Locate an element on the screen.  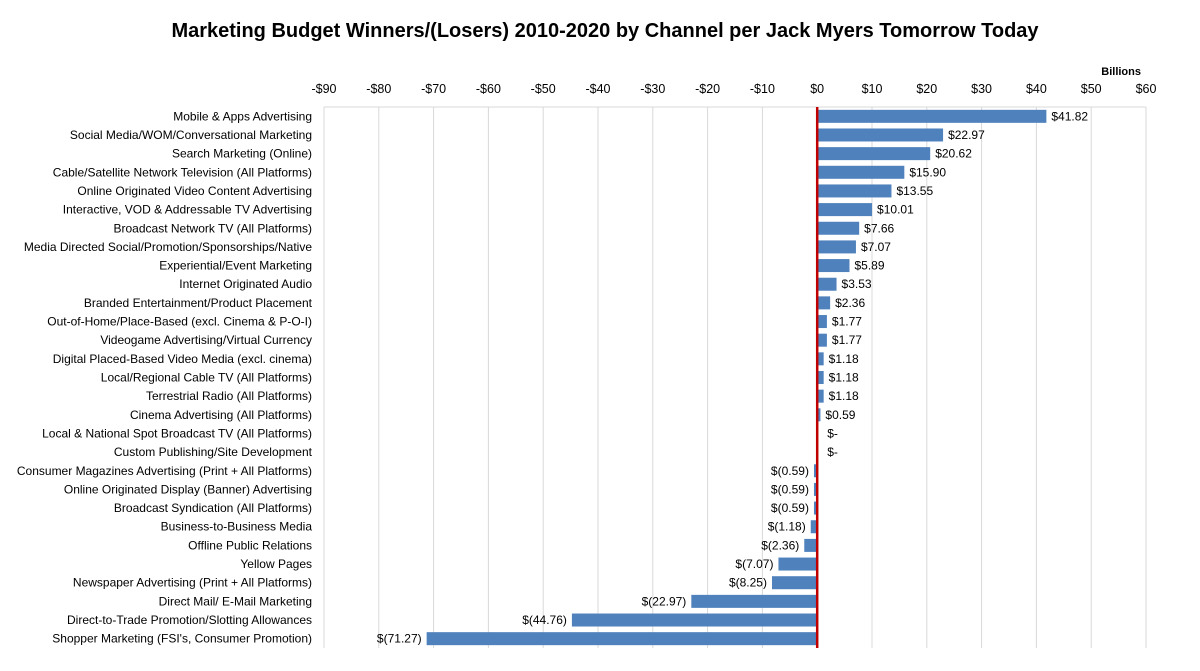
unit-label: Billions is located at coordinates (1121, 72).